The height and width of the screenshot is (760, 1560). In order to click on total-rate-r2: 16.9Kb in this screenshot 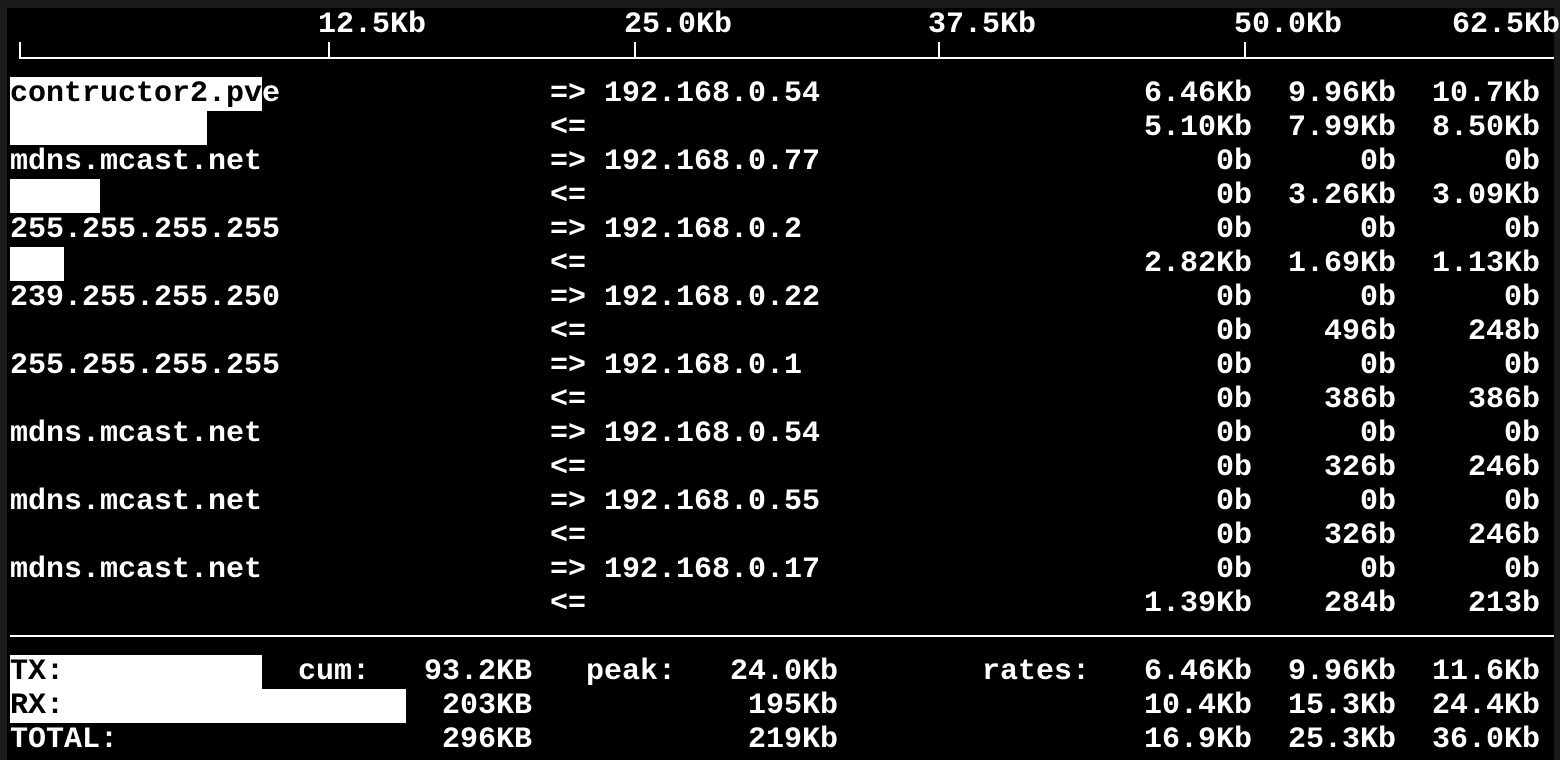, I will do `click(1197, 740)`.